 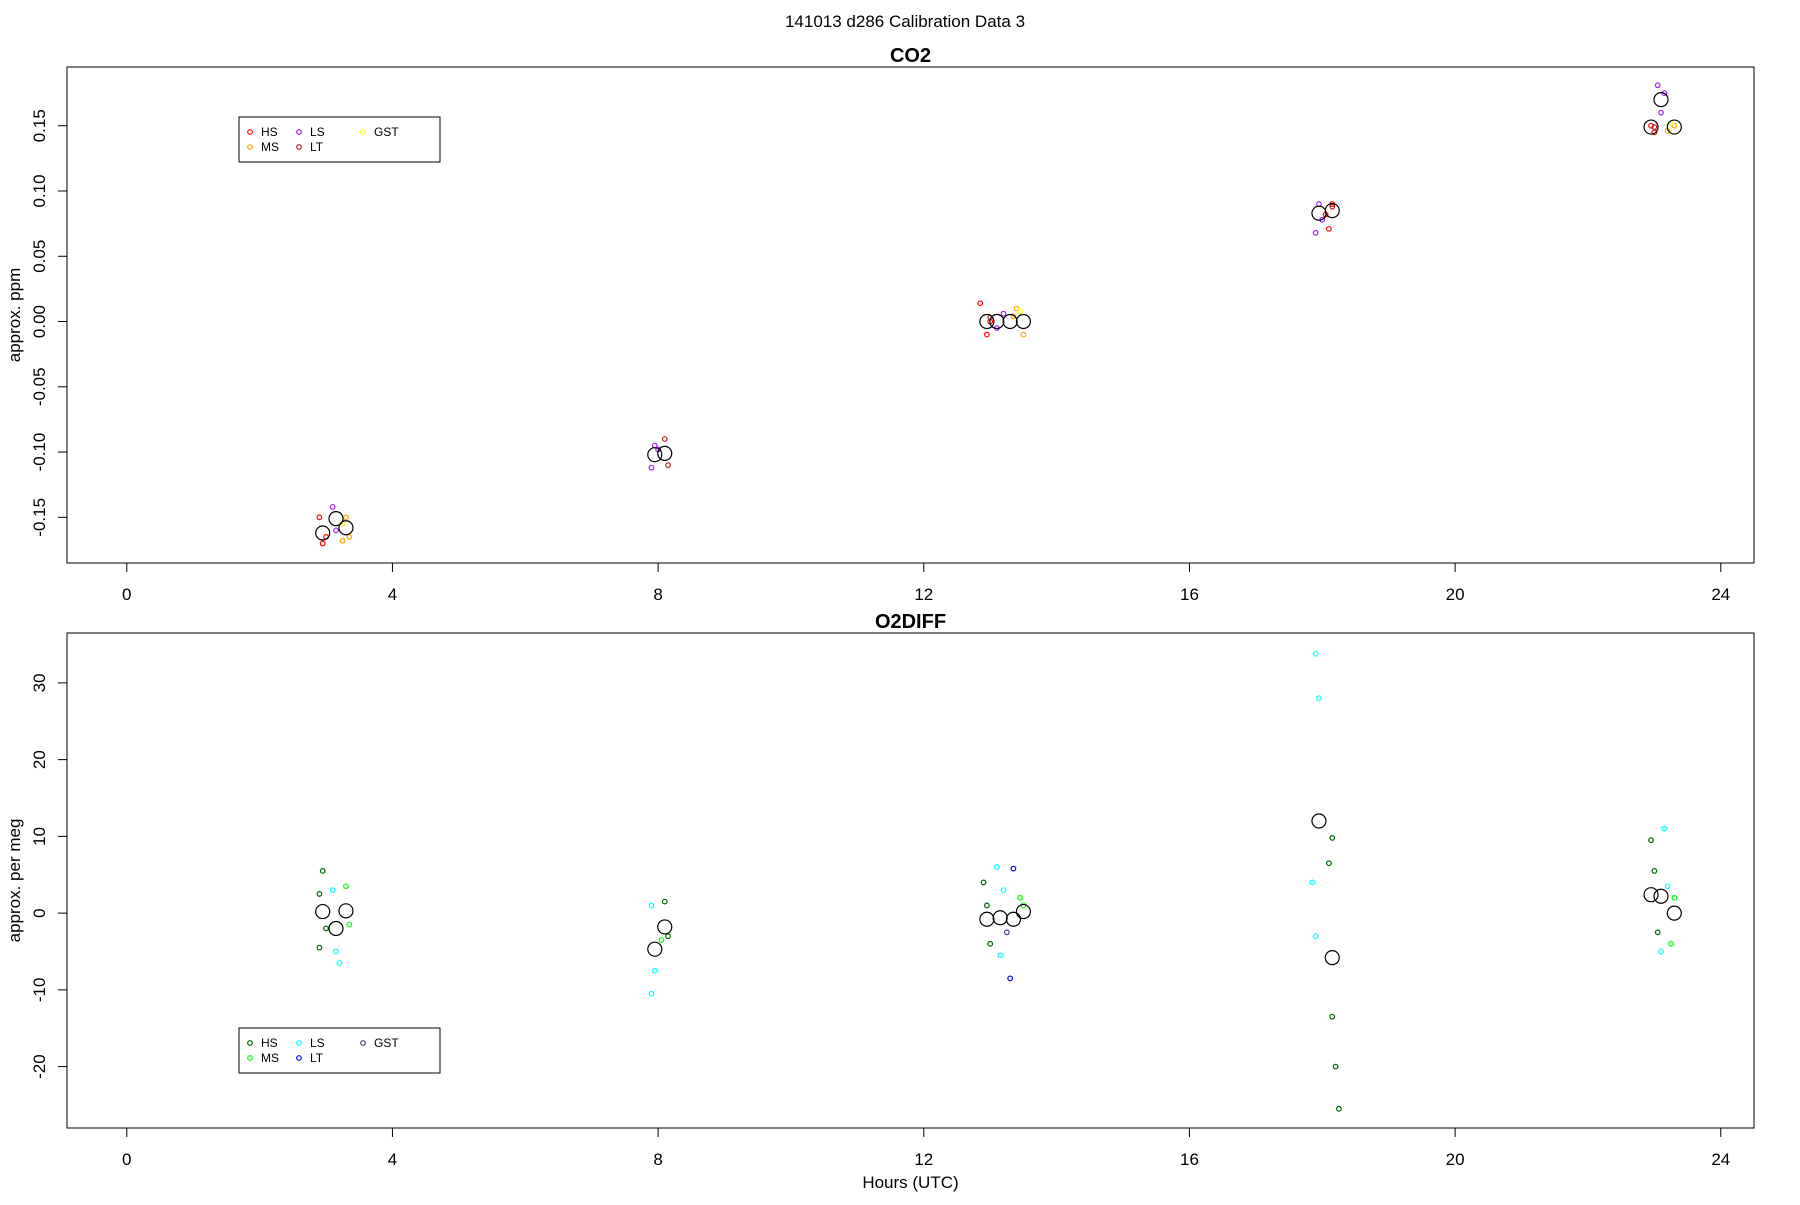 What do you see at coordinates (39, 256) in the screenshot?
I see `co2-y-tick-label: 0.05` at bounding box center [39, 256].